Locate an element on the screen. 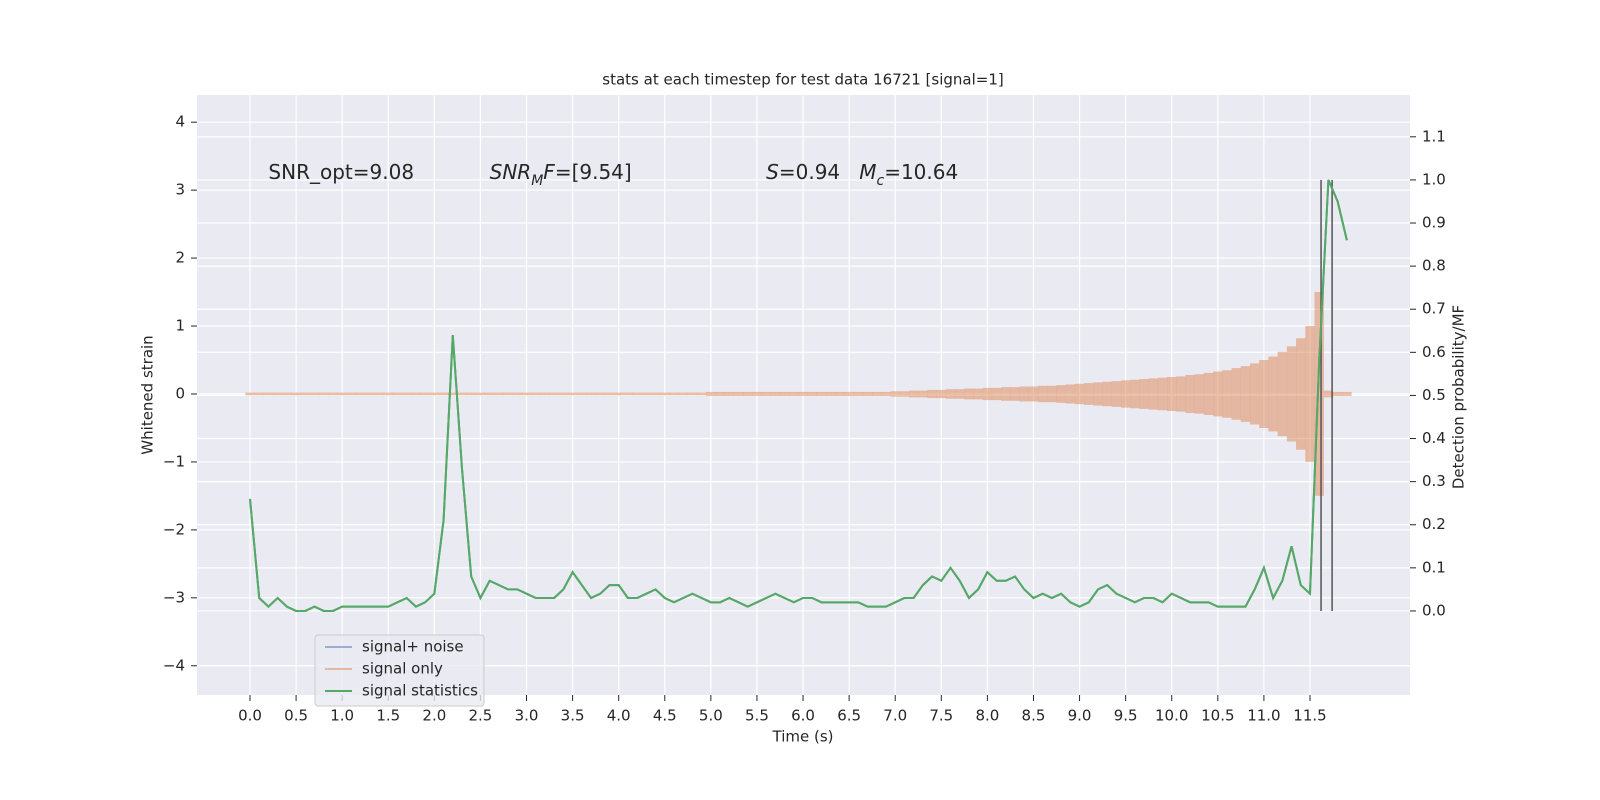 This screenshot has height=800, width=1600. y-tick-label: 2 is located at coordinates (180, 258).